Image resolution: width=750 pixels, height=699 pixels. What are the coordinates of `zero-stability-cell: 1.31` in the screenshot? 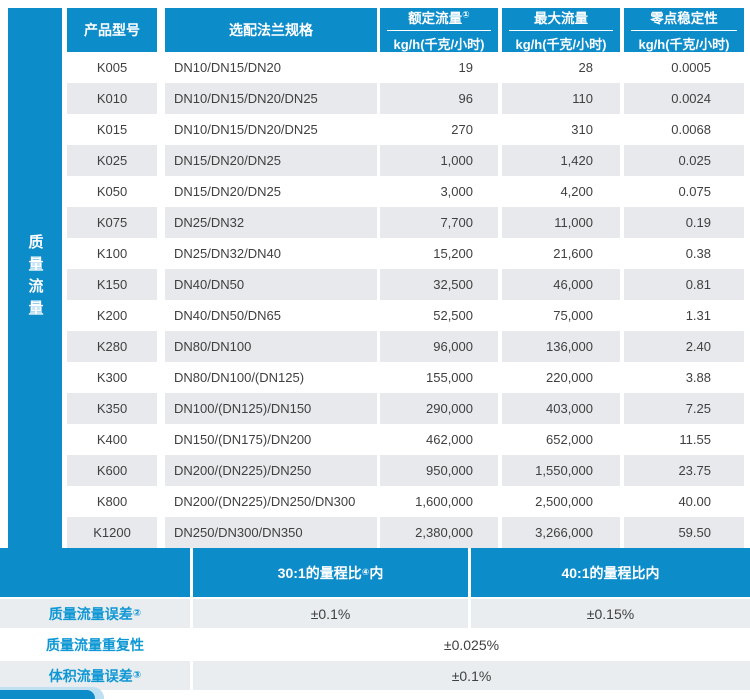 It's located at (684, 315).